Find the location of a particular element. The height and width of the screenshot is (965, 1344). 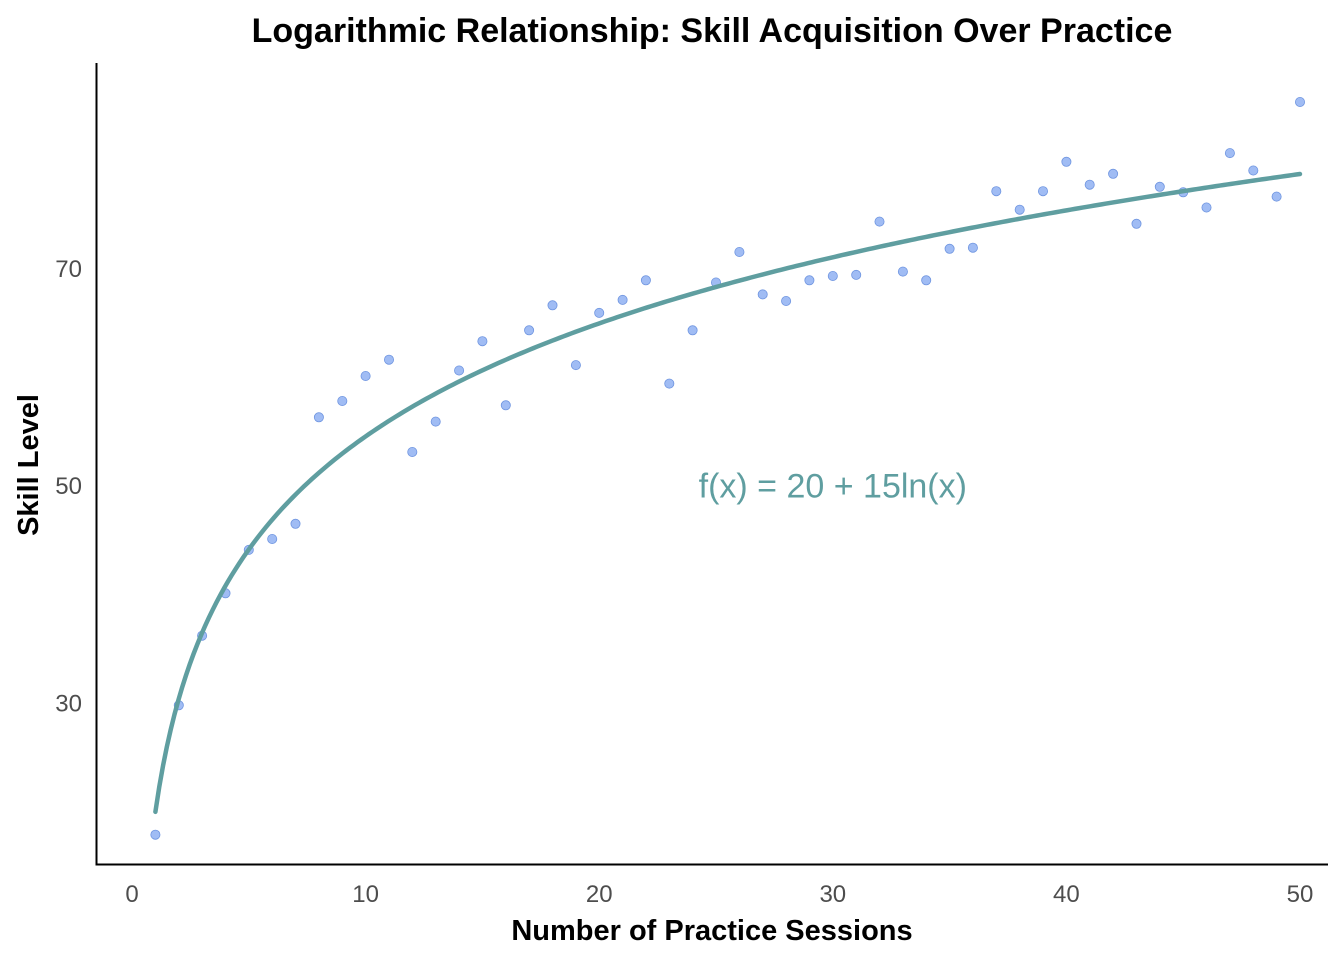

y-tick-label: 70 is located at coordinates (68, 269).